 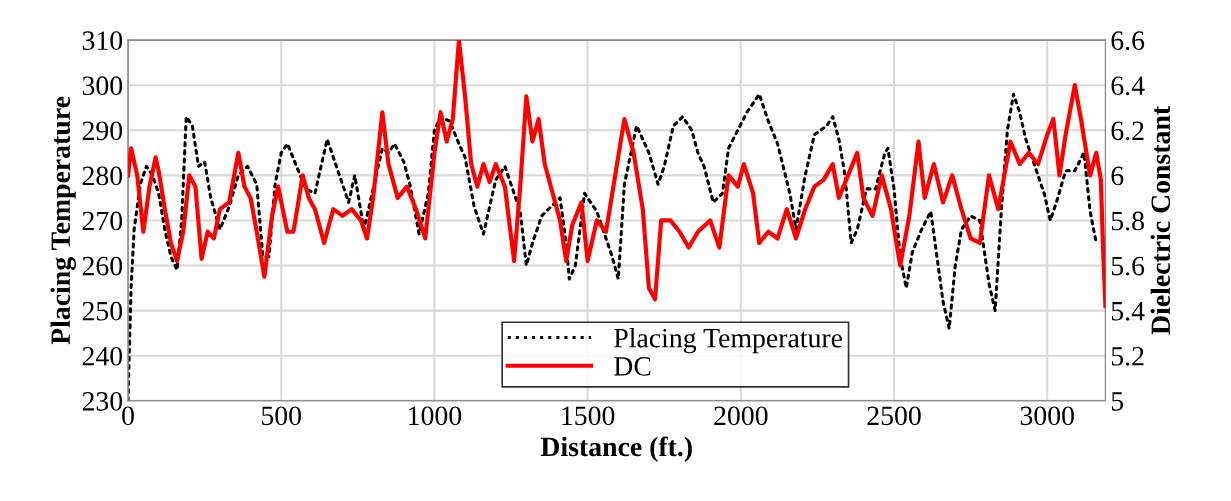 I want to click on y-tick-label: 270, so click(x=102, y=221).